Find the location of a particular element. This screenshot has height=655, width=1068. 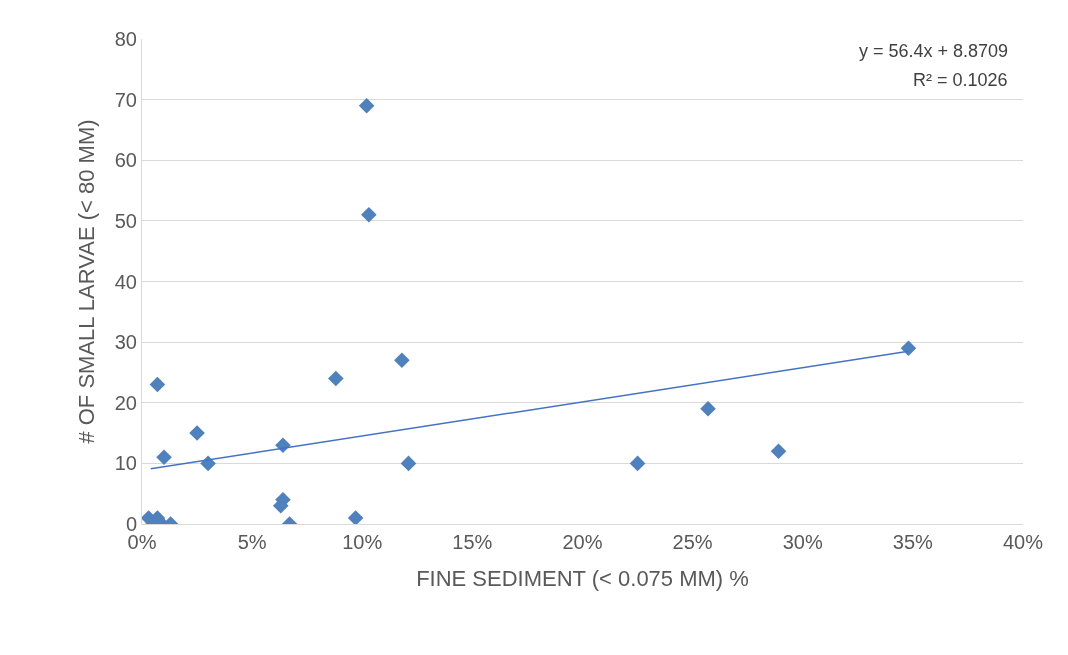

y-tick-label: 10 is located at coordinates (125, 463).